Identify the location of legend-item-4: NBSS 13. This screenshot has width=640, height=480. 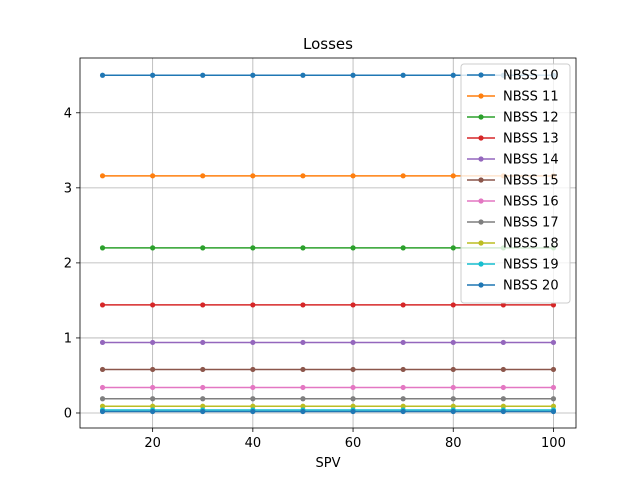
(513, 139).